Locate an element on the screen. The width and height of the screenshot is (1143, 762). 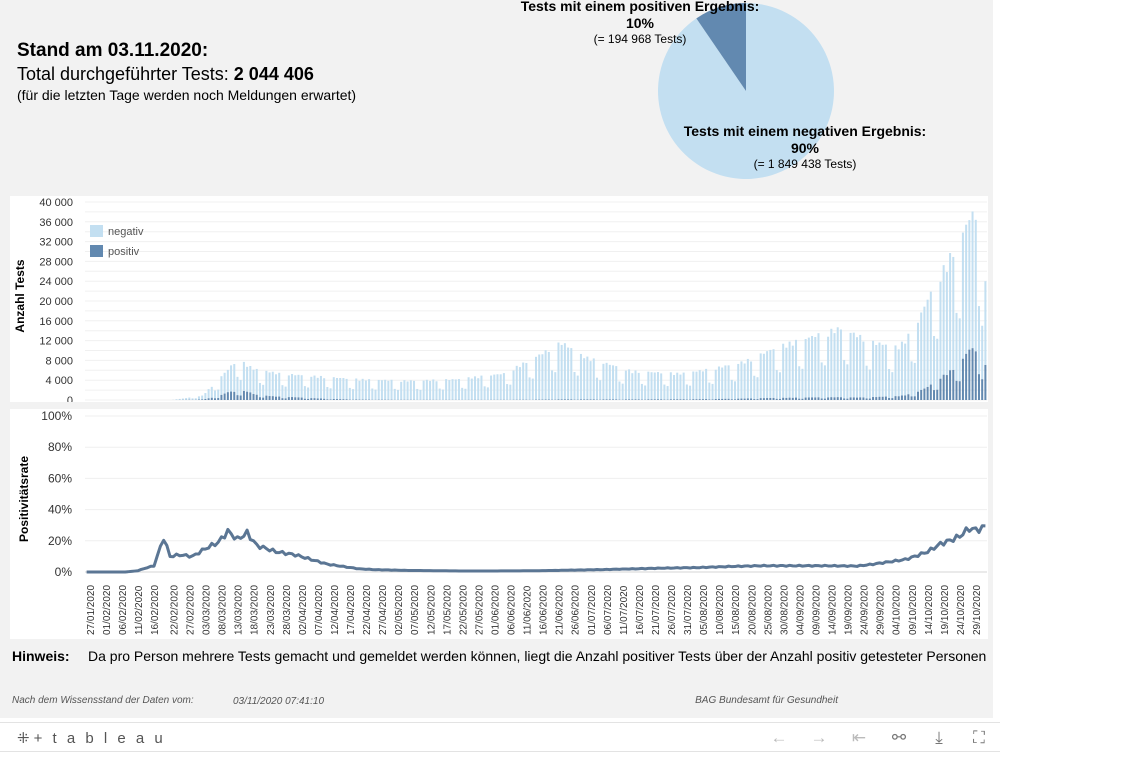
undo-icon: ← is located at coordinates (779, 737).